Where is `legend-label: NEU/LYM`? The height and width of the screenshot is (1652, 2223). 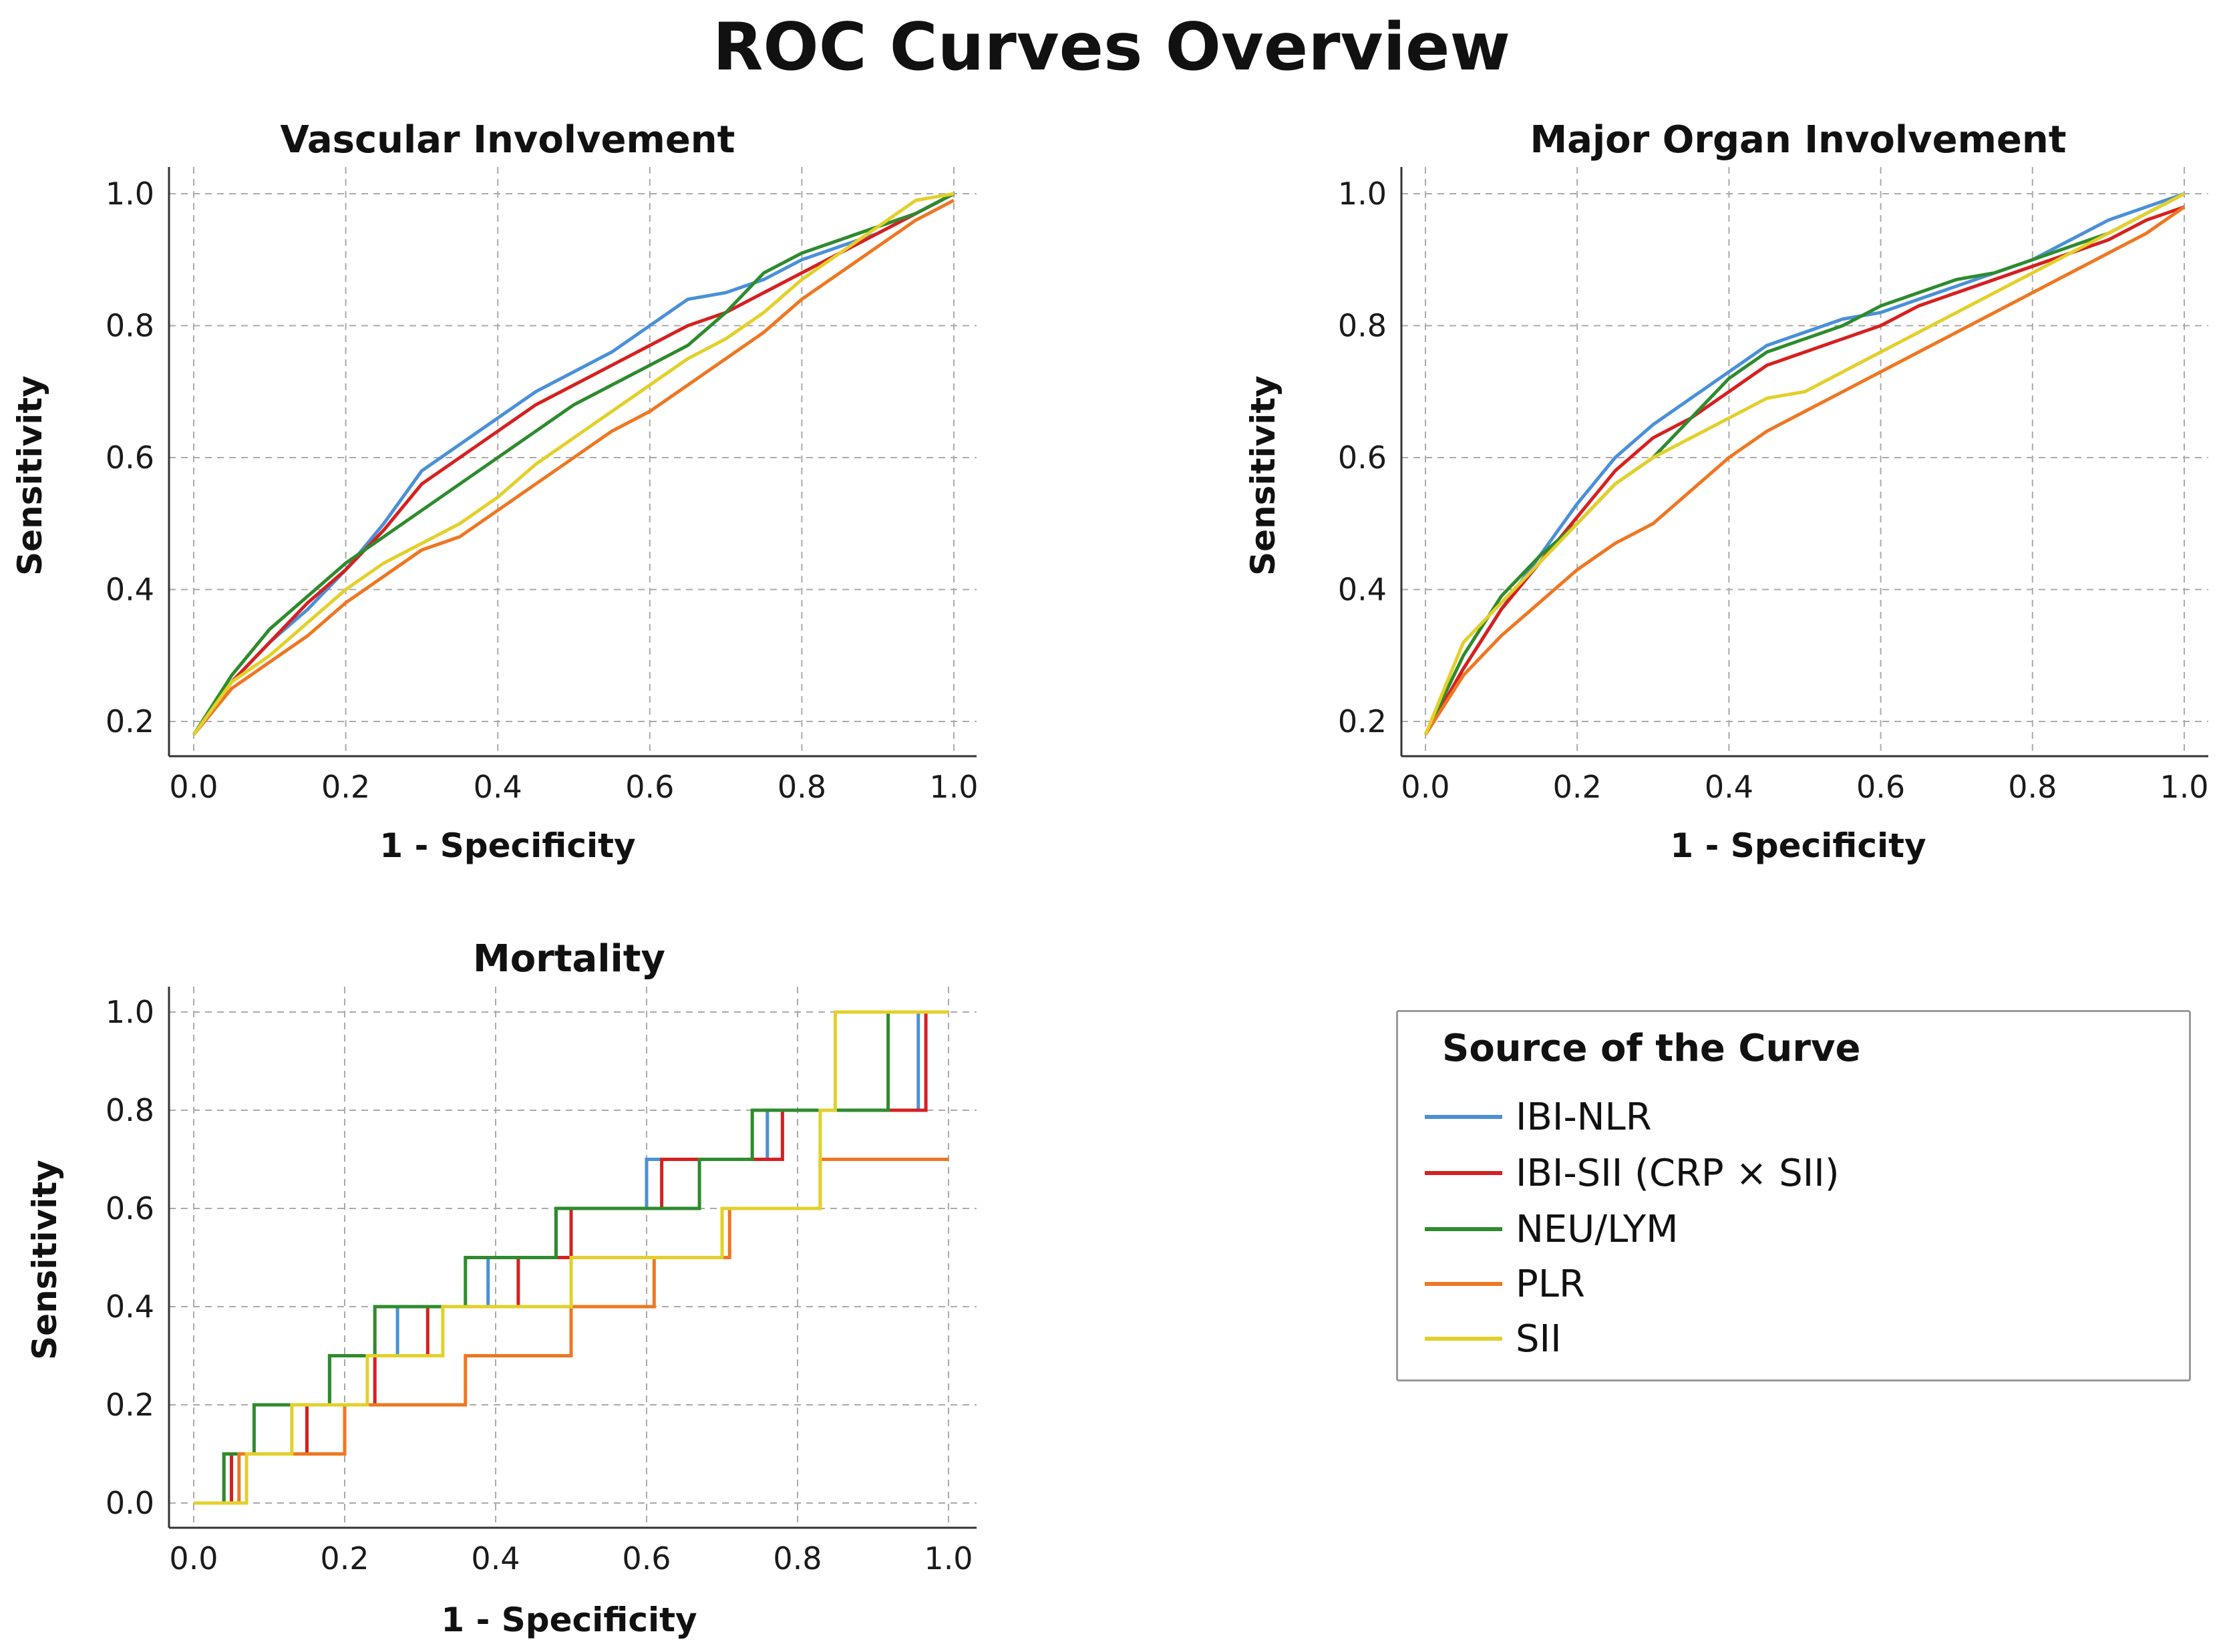 legend-label: NEU/LYM is located at coordinates (1597, 1229).